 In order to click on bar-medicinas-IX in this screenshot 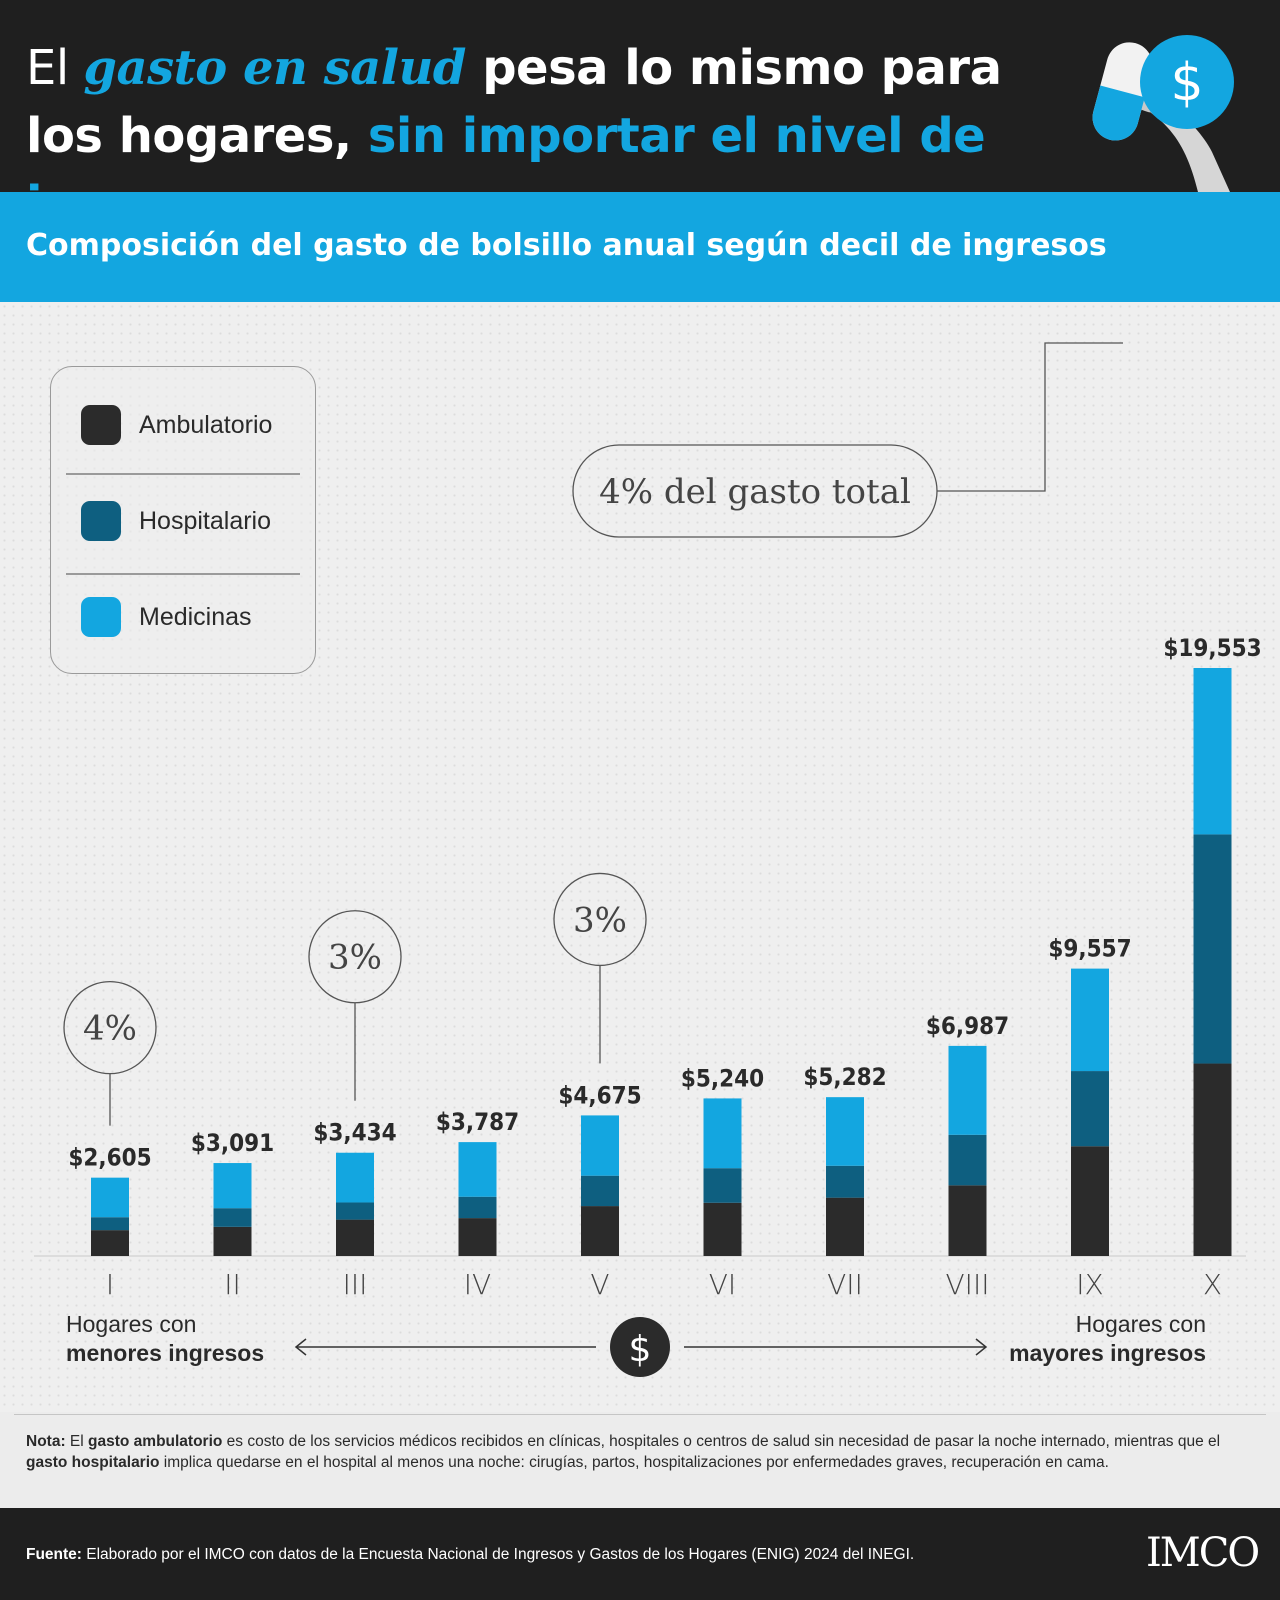, I will do `click(1090, 1020)`.